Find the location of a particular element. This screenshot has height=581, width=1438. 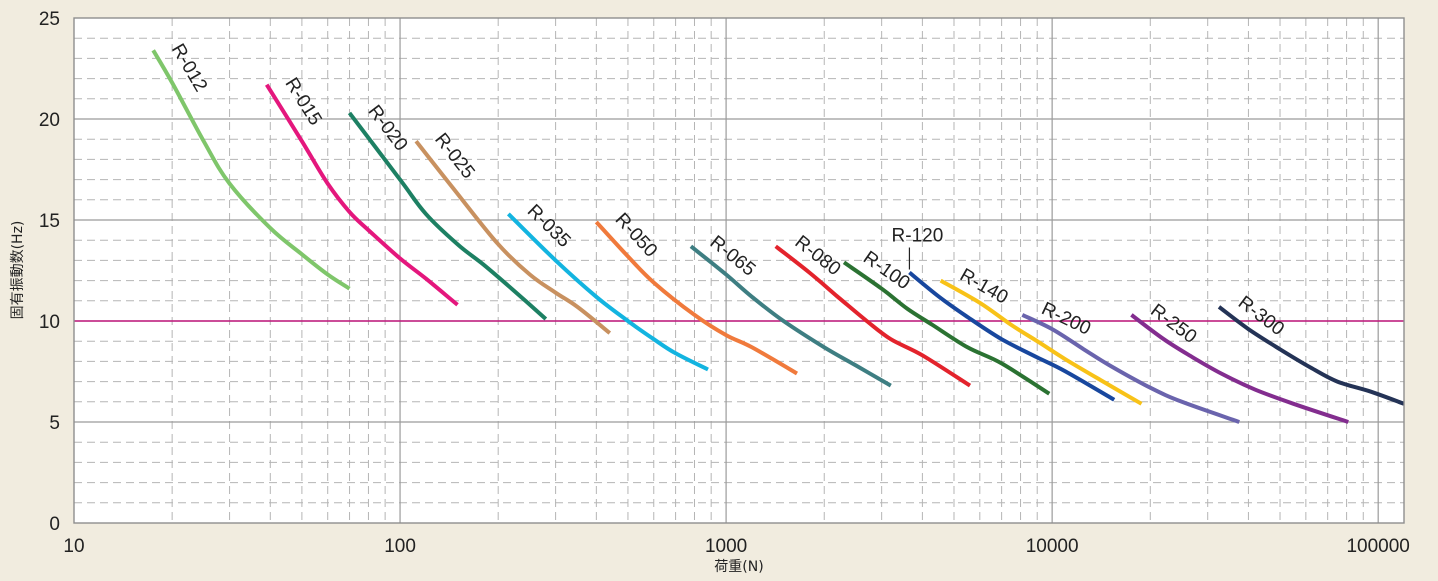

x-tick-labels: 10 100 1000 10000 100000 is located at coordinates (736, 546).